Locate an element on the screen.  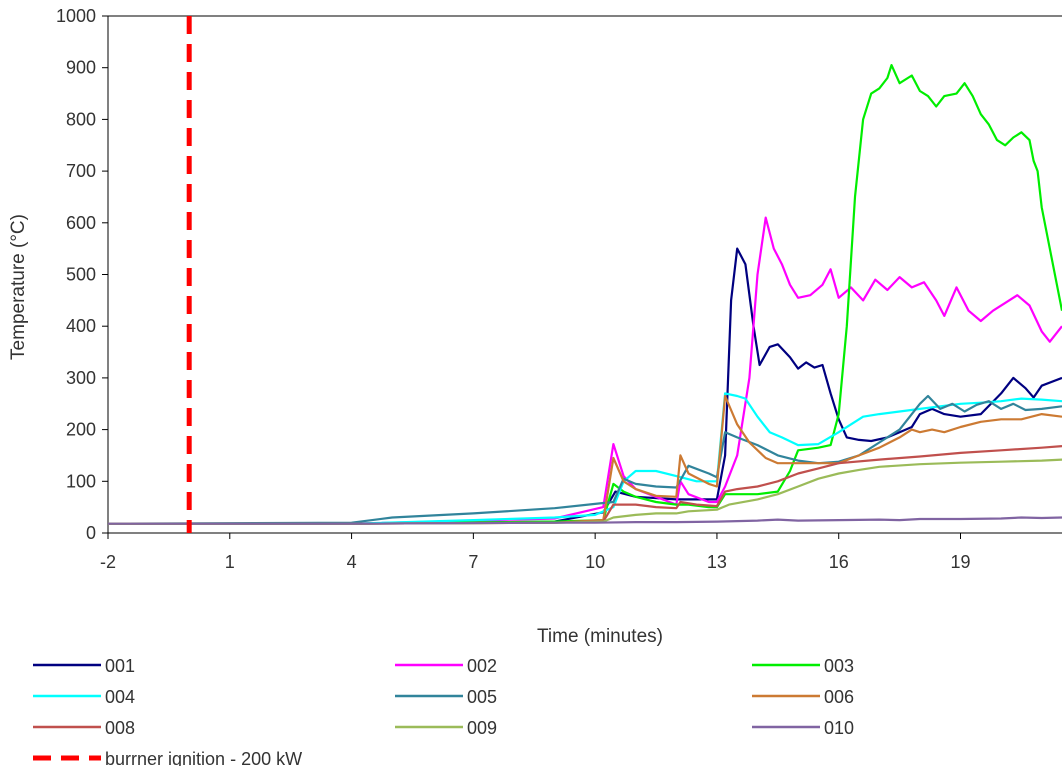
legend-label-002: 002 is located at coordinates (482, 666).